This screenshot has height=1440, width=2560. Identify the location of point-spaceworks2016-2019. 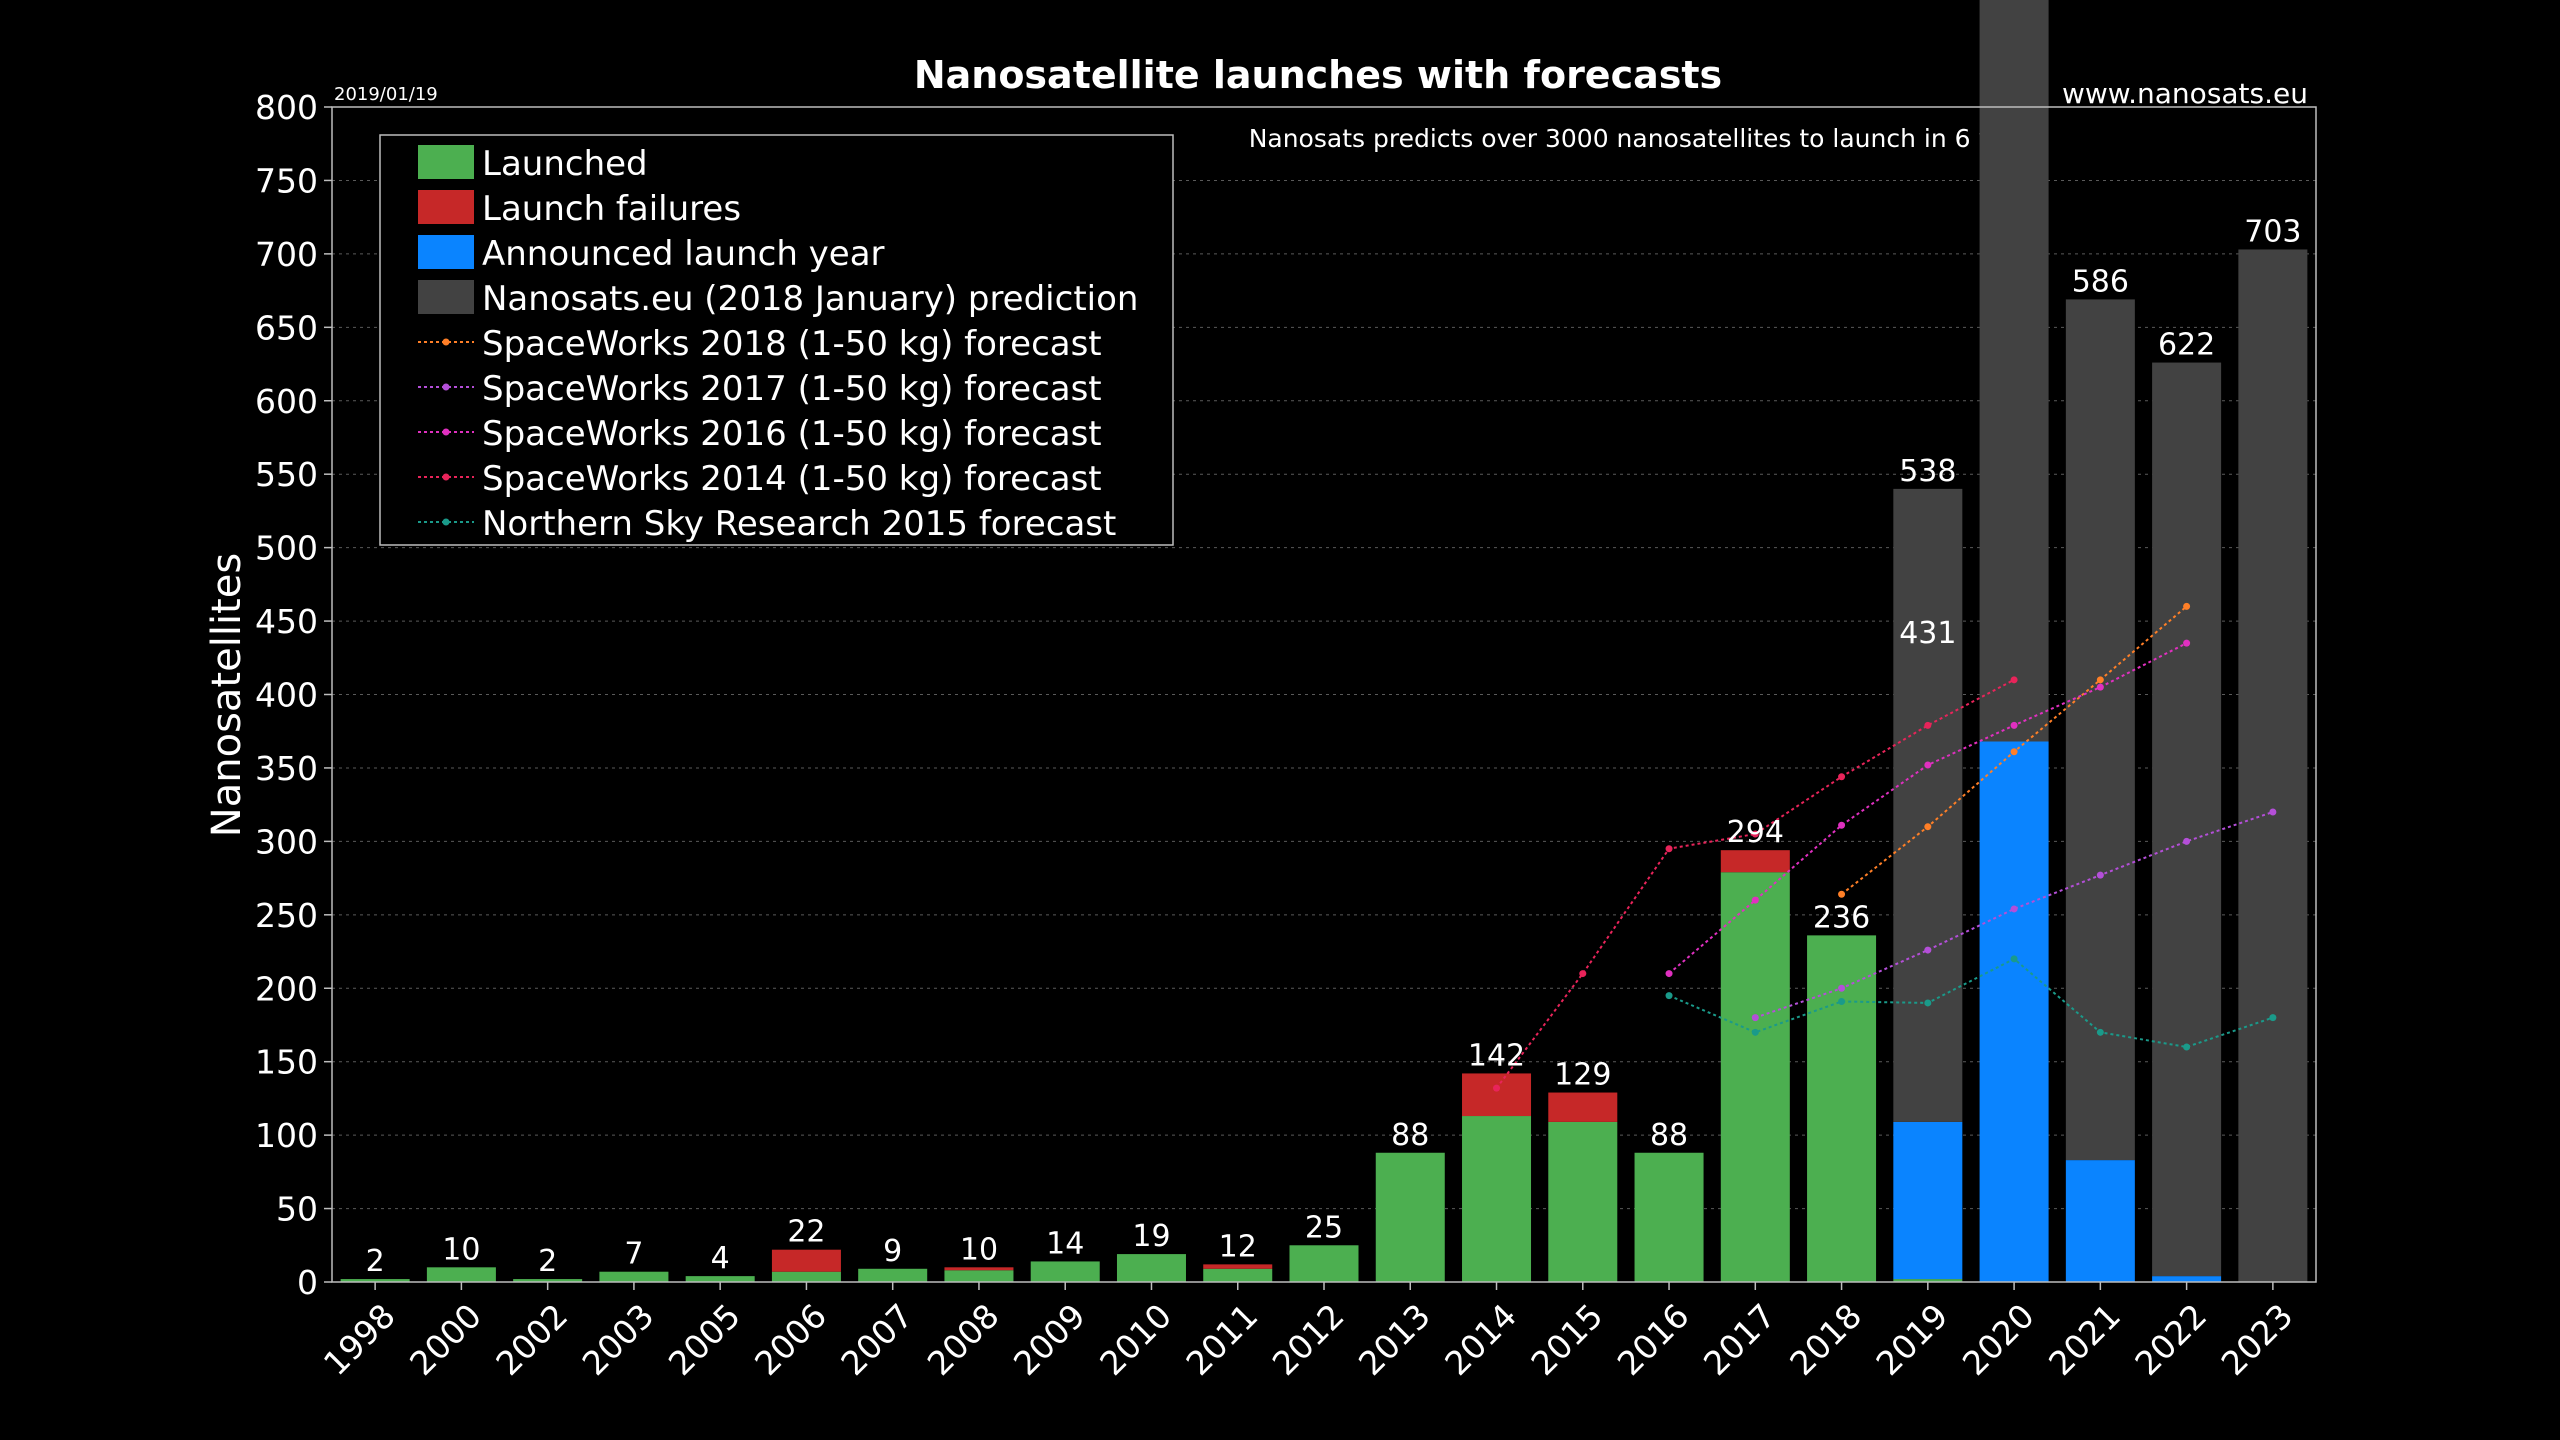
(1928, 765).